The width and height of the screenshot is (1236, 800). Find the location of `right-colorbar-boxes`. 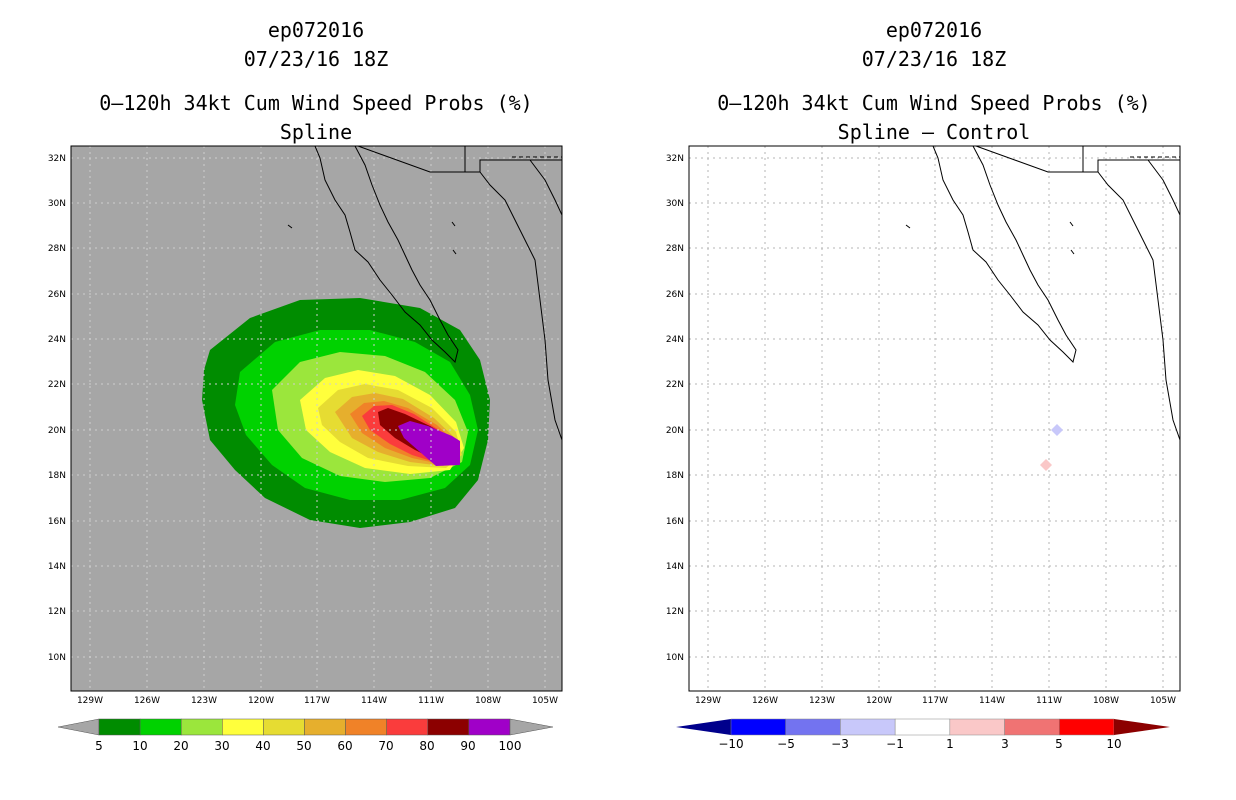

right-colorbar-boxes is located at coordinates (922, 727).